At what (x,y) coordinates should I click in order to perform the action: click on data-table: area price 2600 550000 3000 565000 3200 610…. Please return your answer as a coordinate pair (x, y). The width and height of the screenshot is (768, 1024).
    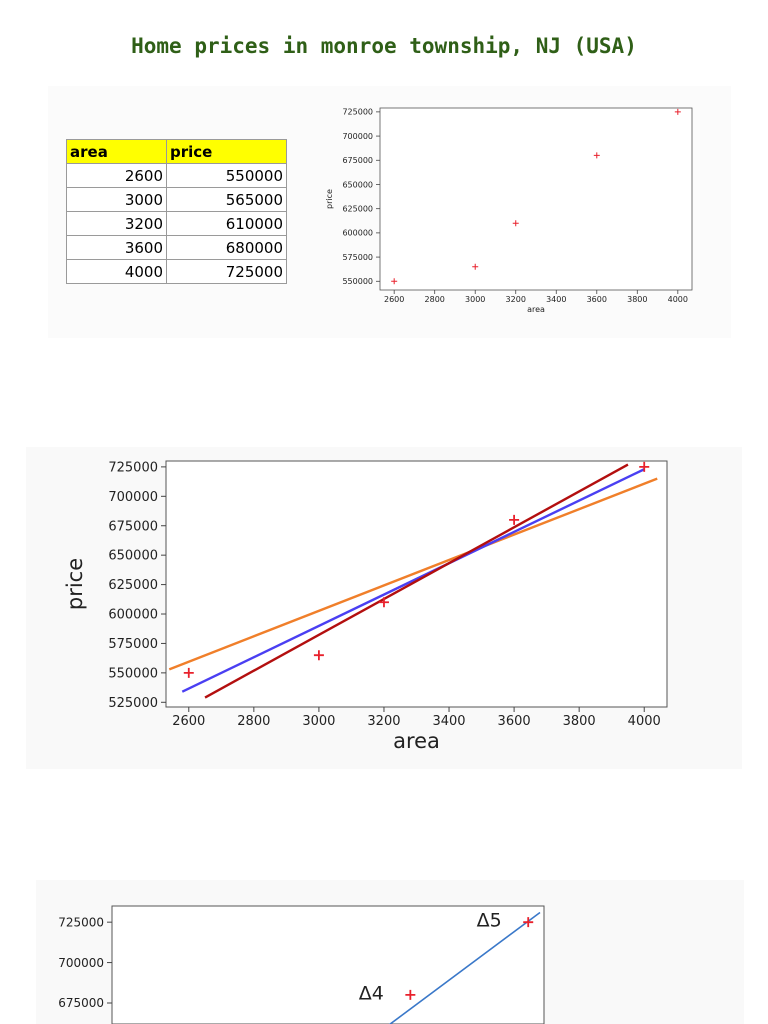
    Looking at the image, I should click on (176, 211).